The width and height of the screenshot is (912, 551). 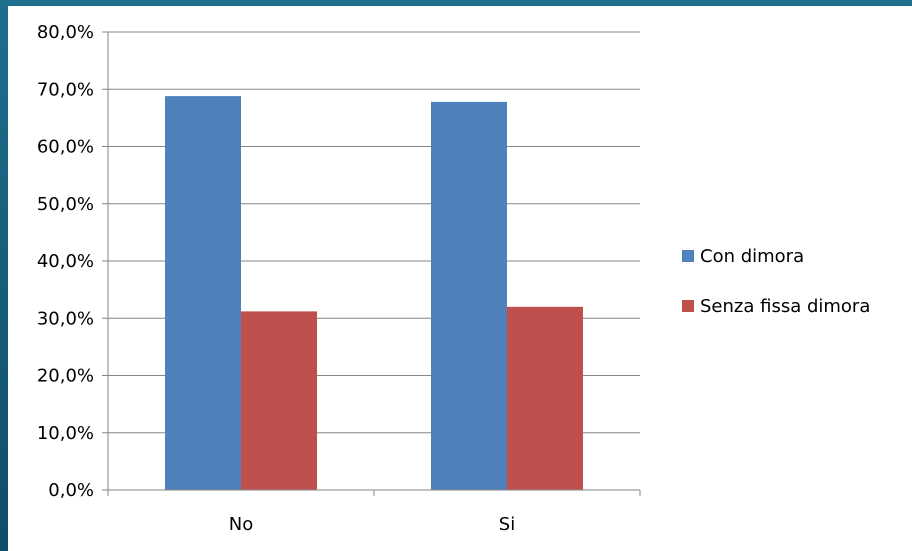 I want to click on x-category-label: No, so click(x=241, y=524).